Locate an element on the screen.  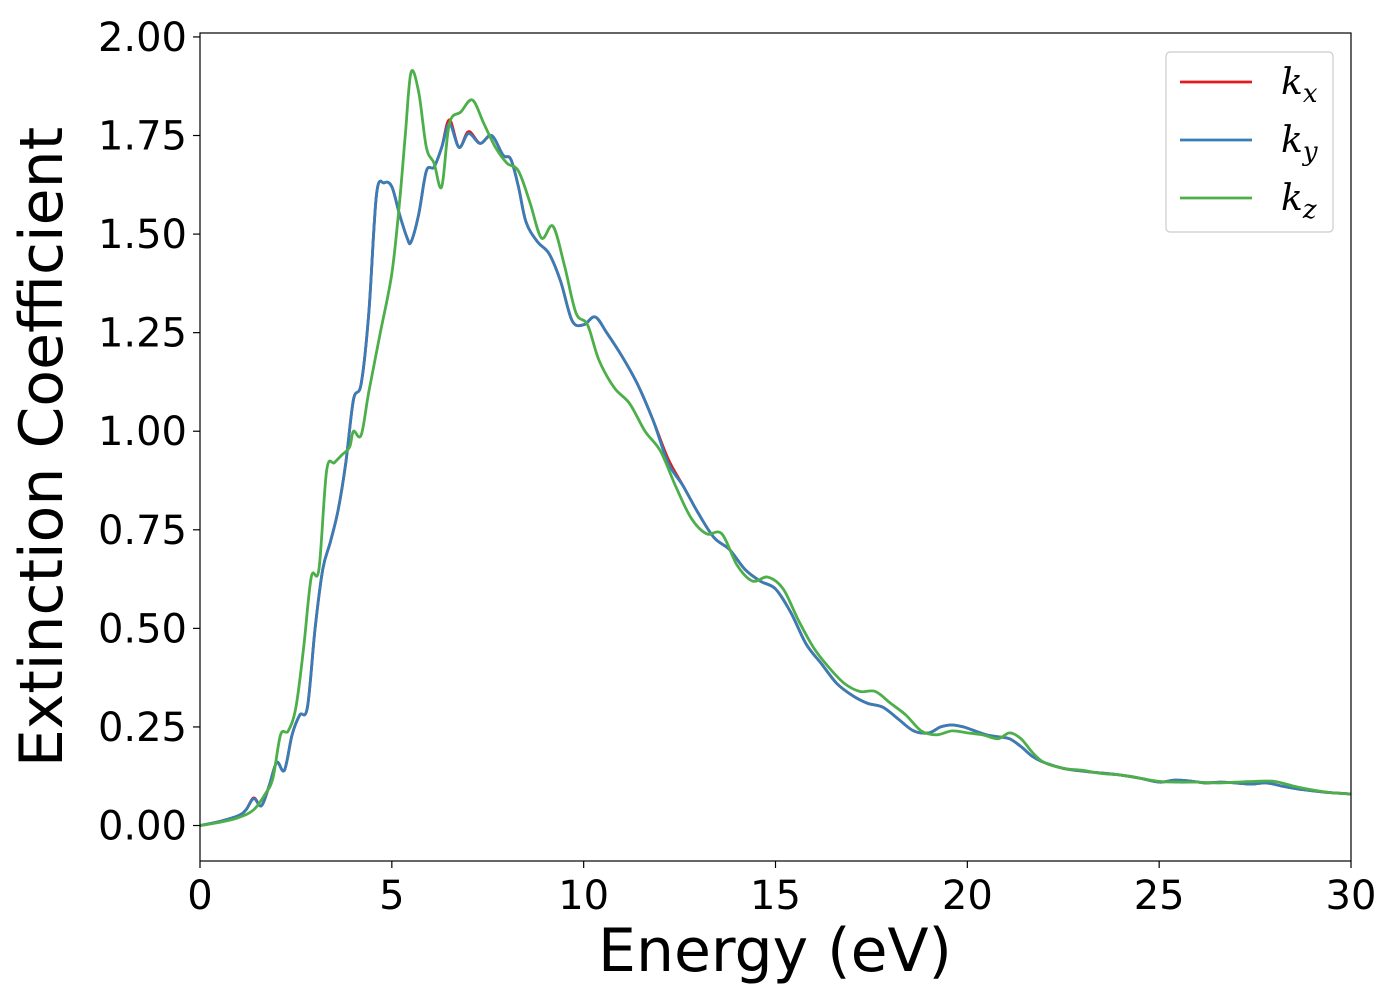
x-axis: 0 5 10 15 20 25 30 is located at coordinates (781, 890).